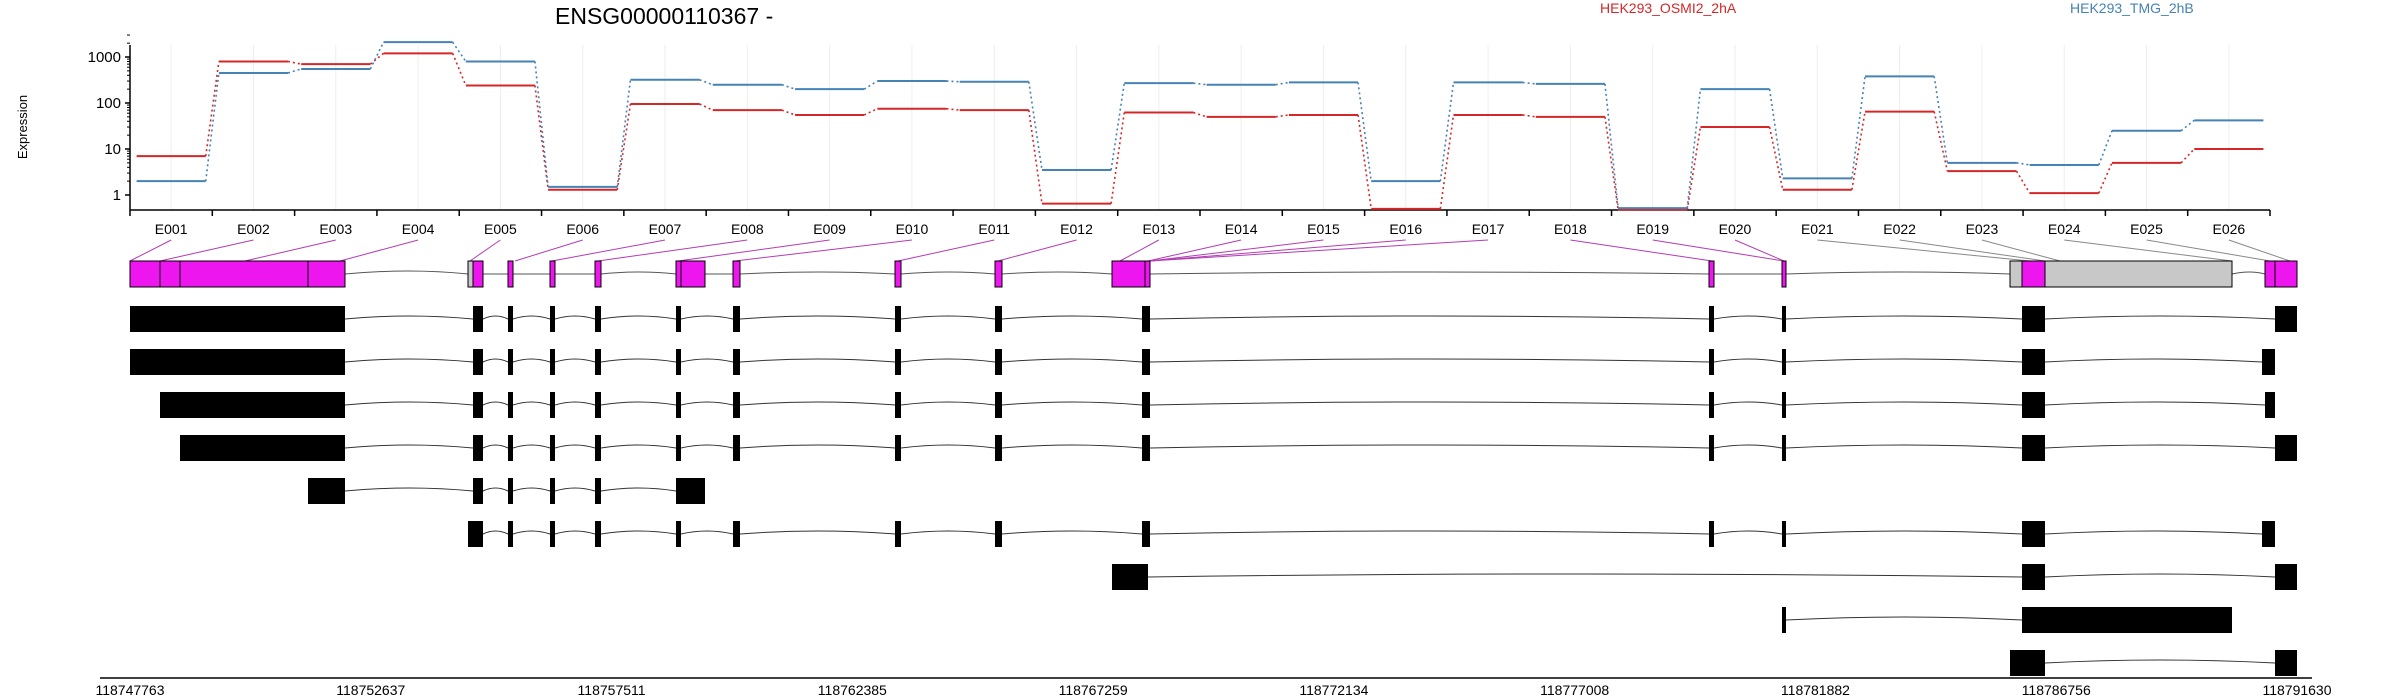  I want to click on exon-label: E016, so click(1405, 229).